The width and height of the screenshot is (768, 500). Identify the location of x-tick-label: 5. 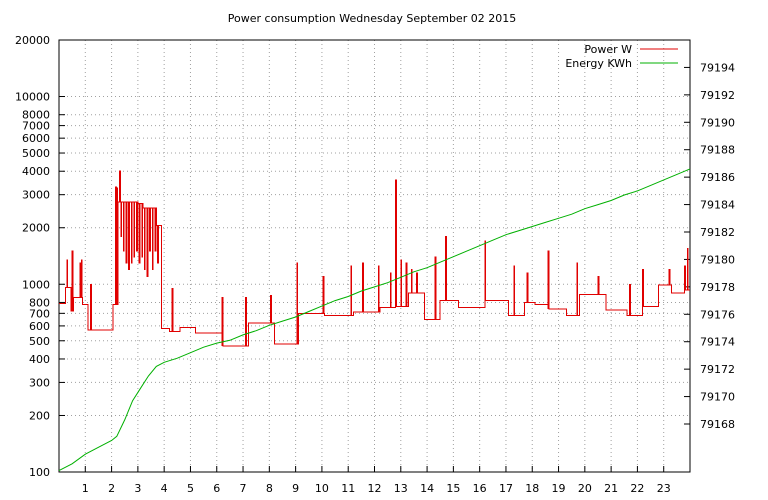
(190, 488).